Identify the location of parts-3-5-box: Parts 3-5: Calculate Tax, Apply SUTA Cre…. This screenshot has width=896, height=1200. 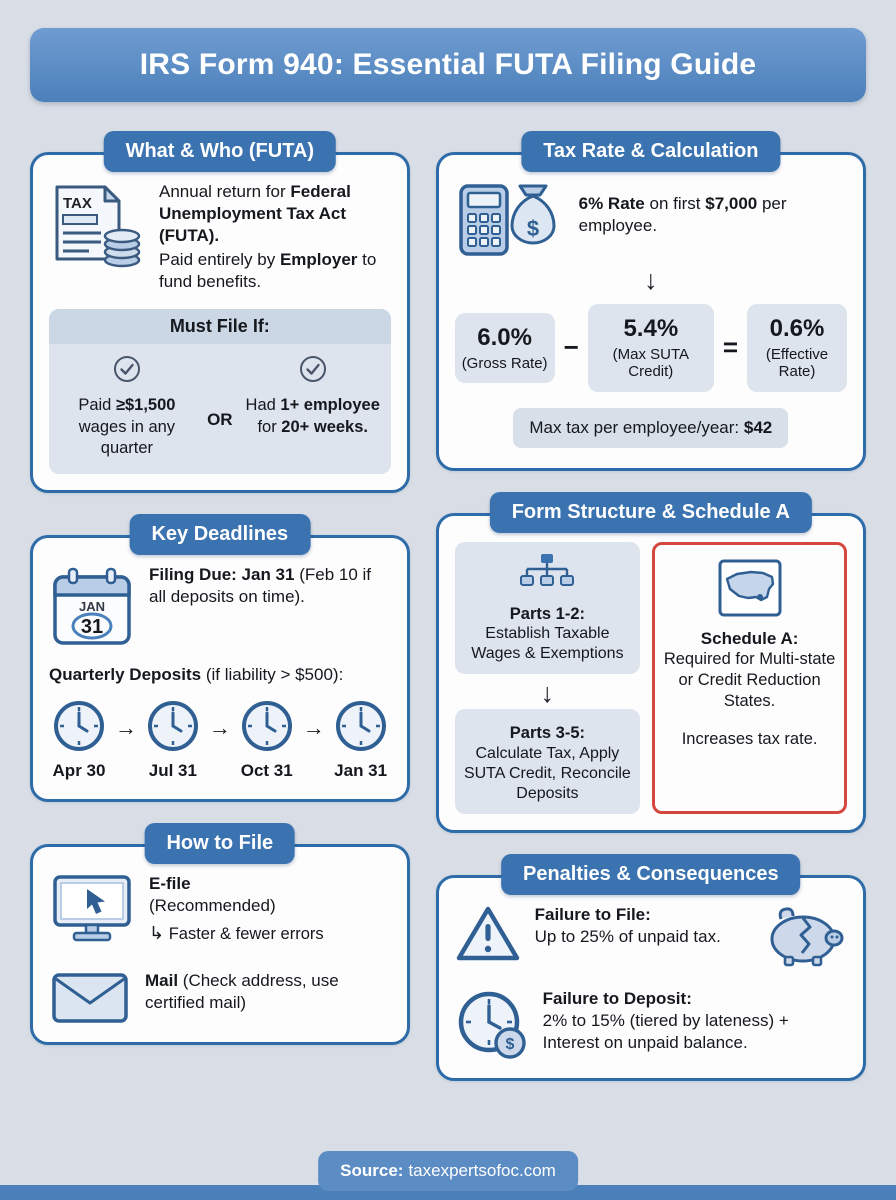
(547, 761).